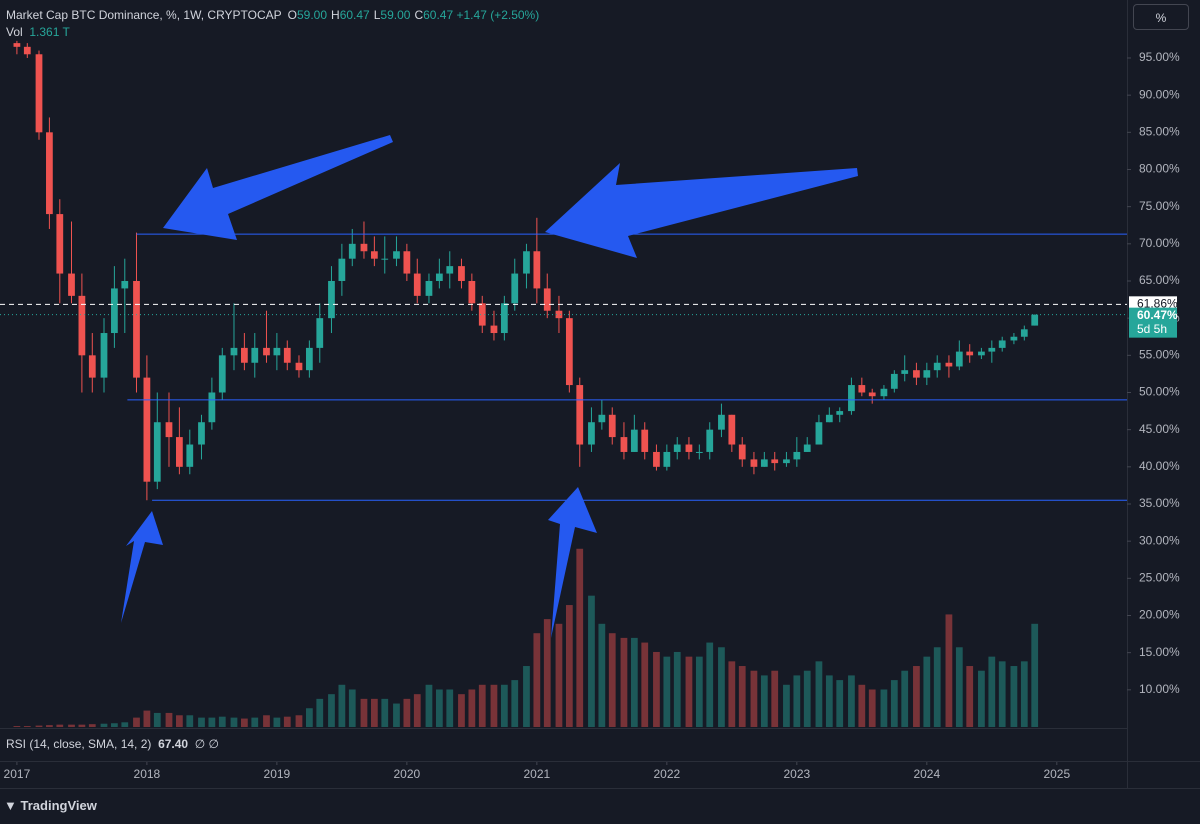 The height and width of the screenshot is (824, 1200). Describe the element at coordinates (207, 744) in the screenshot. I see `rsi-extra: ∅ ∅` at that location.